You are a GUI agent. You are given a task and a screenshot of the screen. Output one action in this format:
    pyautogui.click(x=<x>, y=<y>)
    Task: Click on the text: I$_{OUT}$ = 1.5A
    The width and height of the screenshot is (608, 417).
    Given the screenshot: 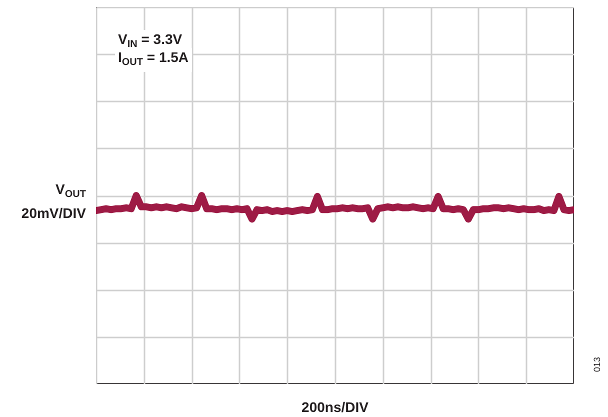 What is the action you would take?
    pyautogui.click(x=153, y=58)
    